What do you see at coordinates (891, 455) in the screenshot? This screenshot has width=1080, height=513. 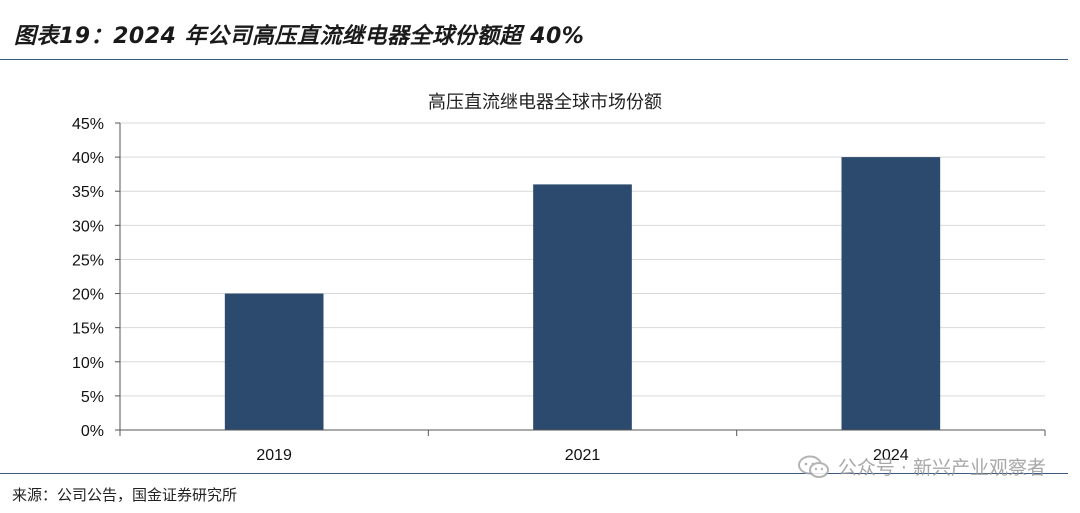 I see `x-tick-label: 2024` at bounding box center [891, 455].